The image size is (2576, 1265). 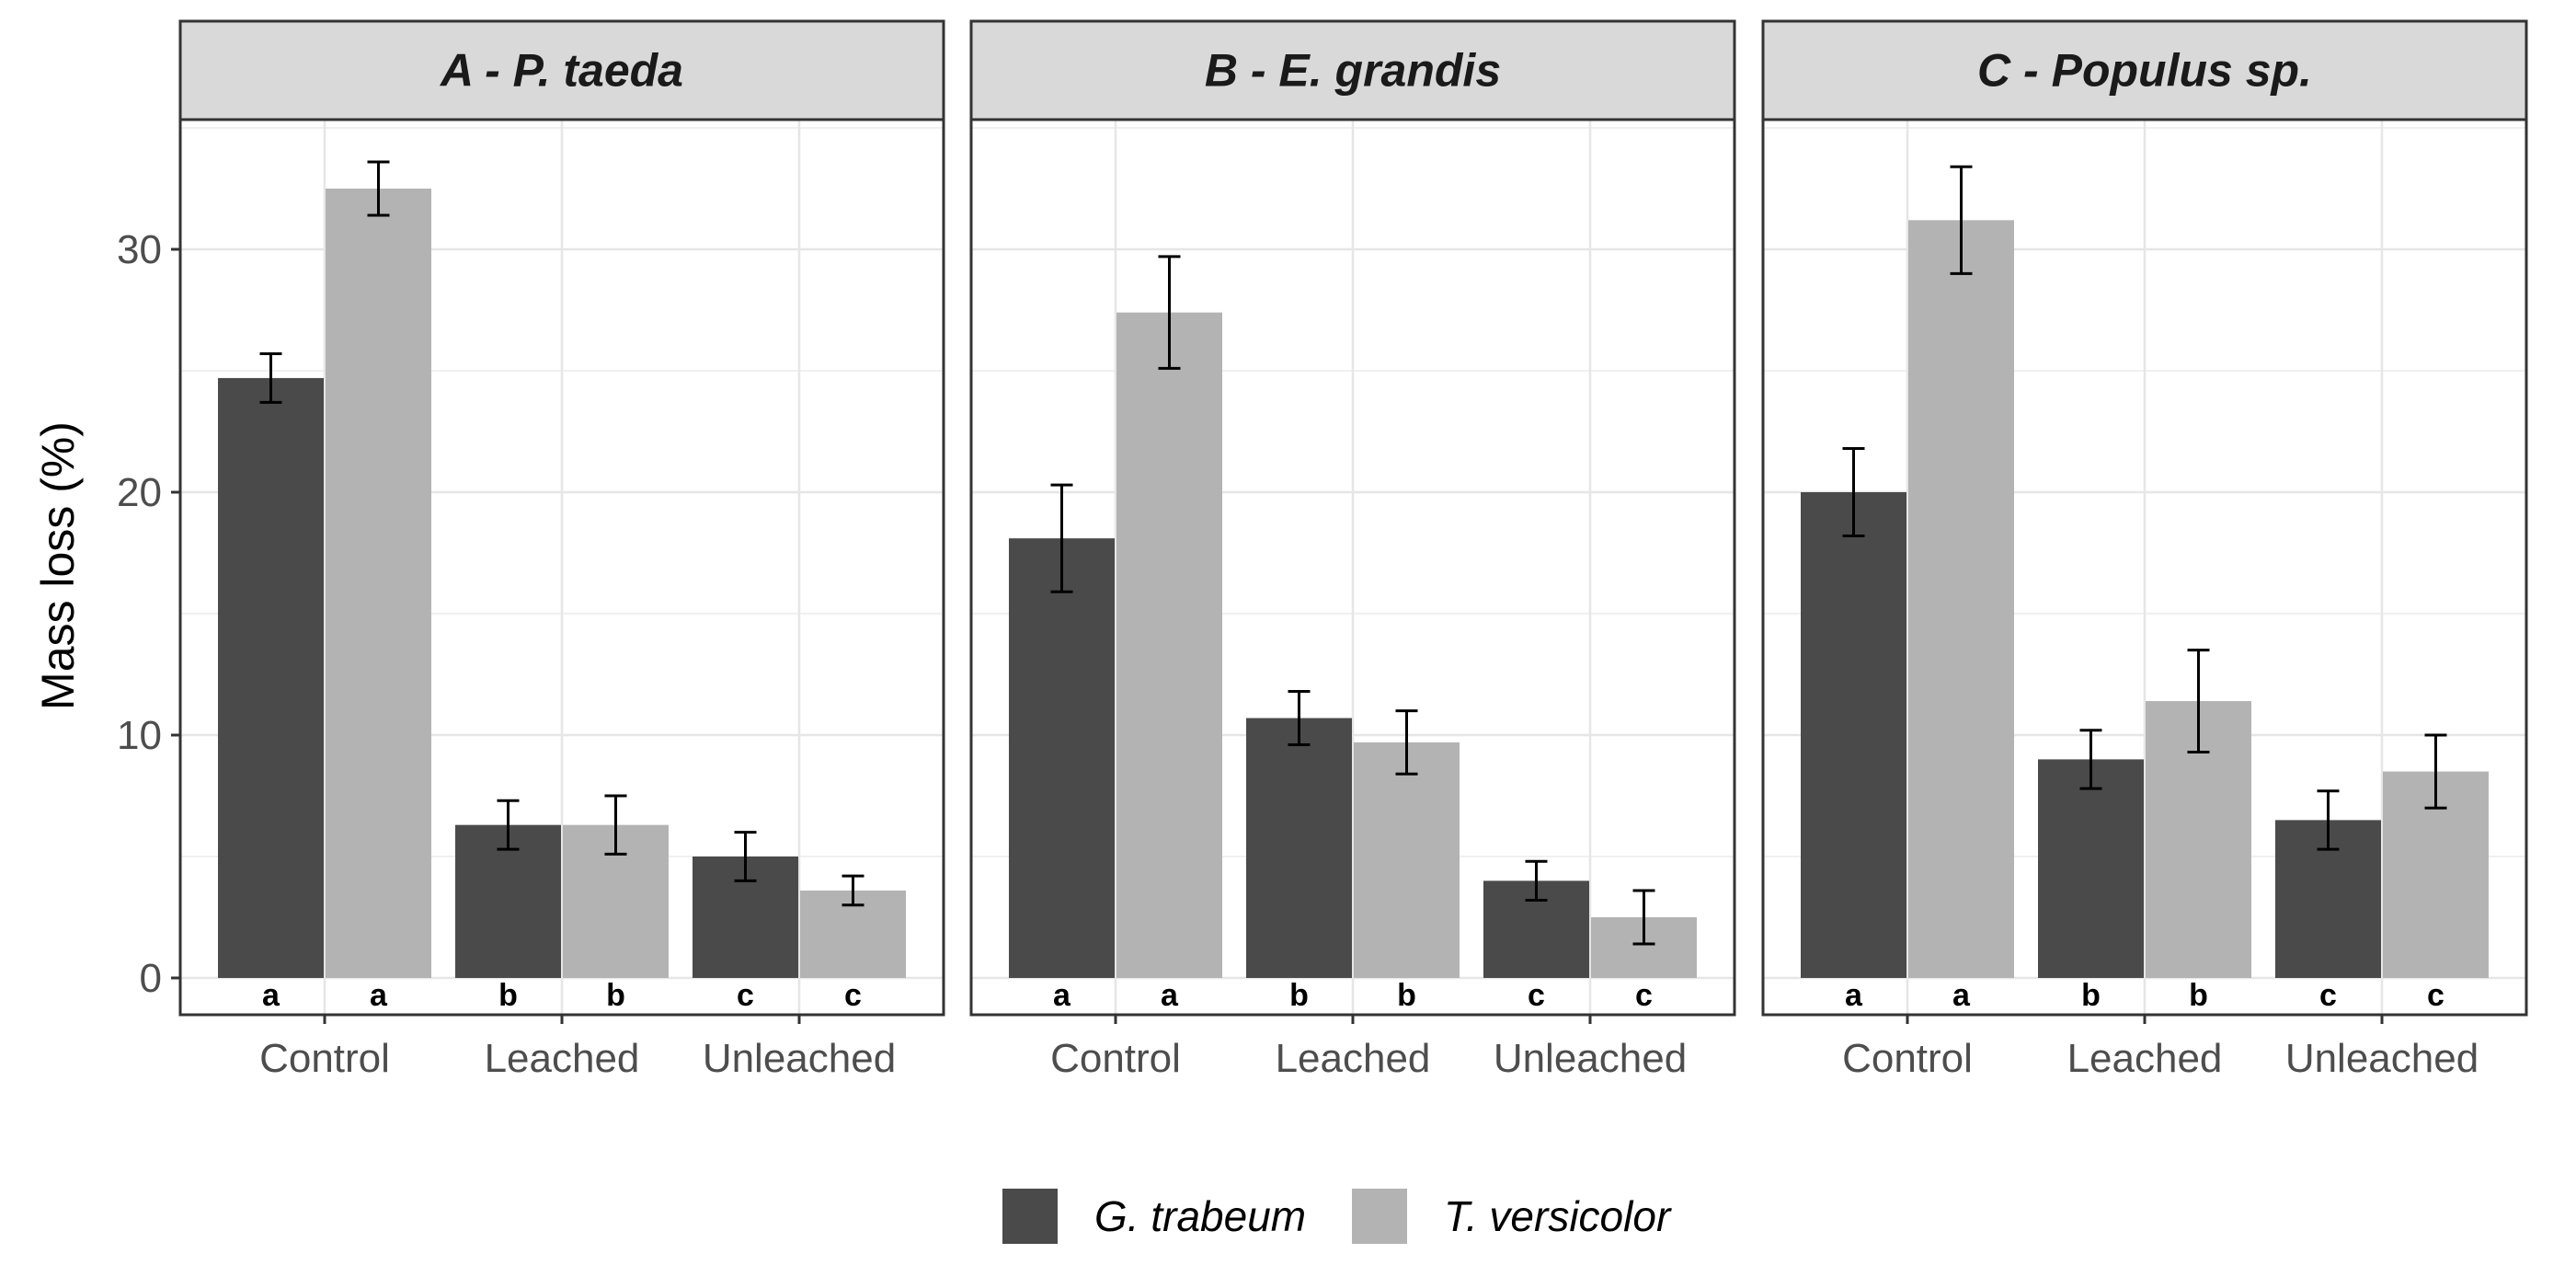 I want to click on bar-tversicolor-leached, so click(x=1407, y=860).